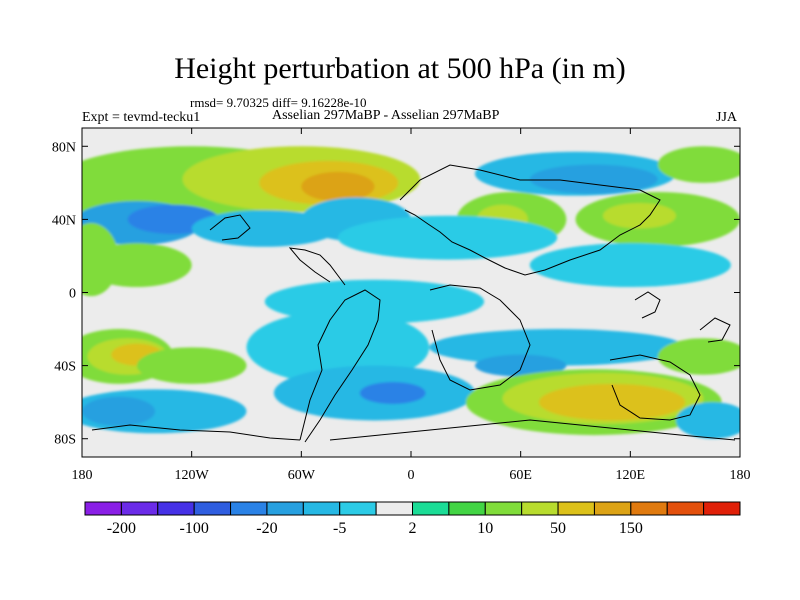  What do you see at coordinates (339, 528) in the screenshot?
I see `colorbar-label: -5` at bounding box center [339, 528].